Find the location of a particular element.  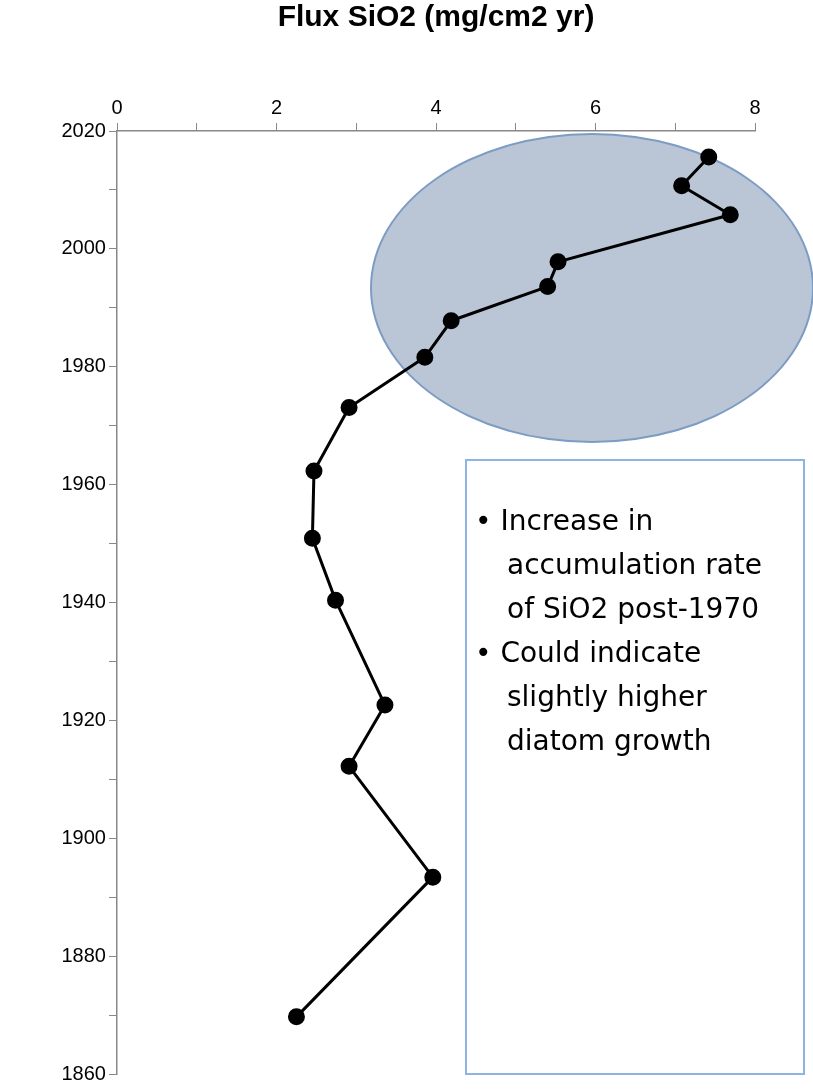

annotation: • Increase in accumulation rate of SiO2 post-1970 is located at coordinates (619, 565).